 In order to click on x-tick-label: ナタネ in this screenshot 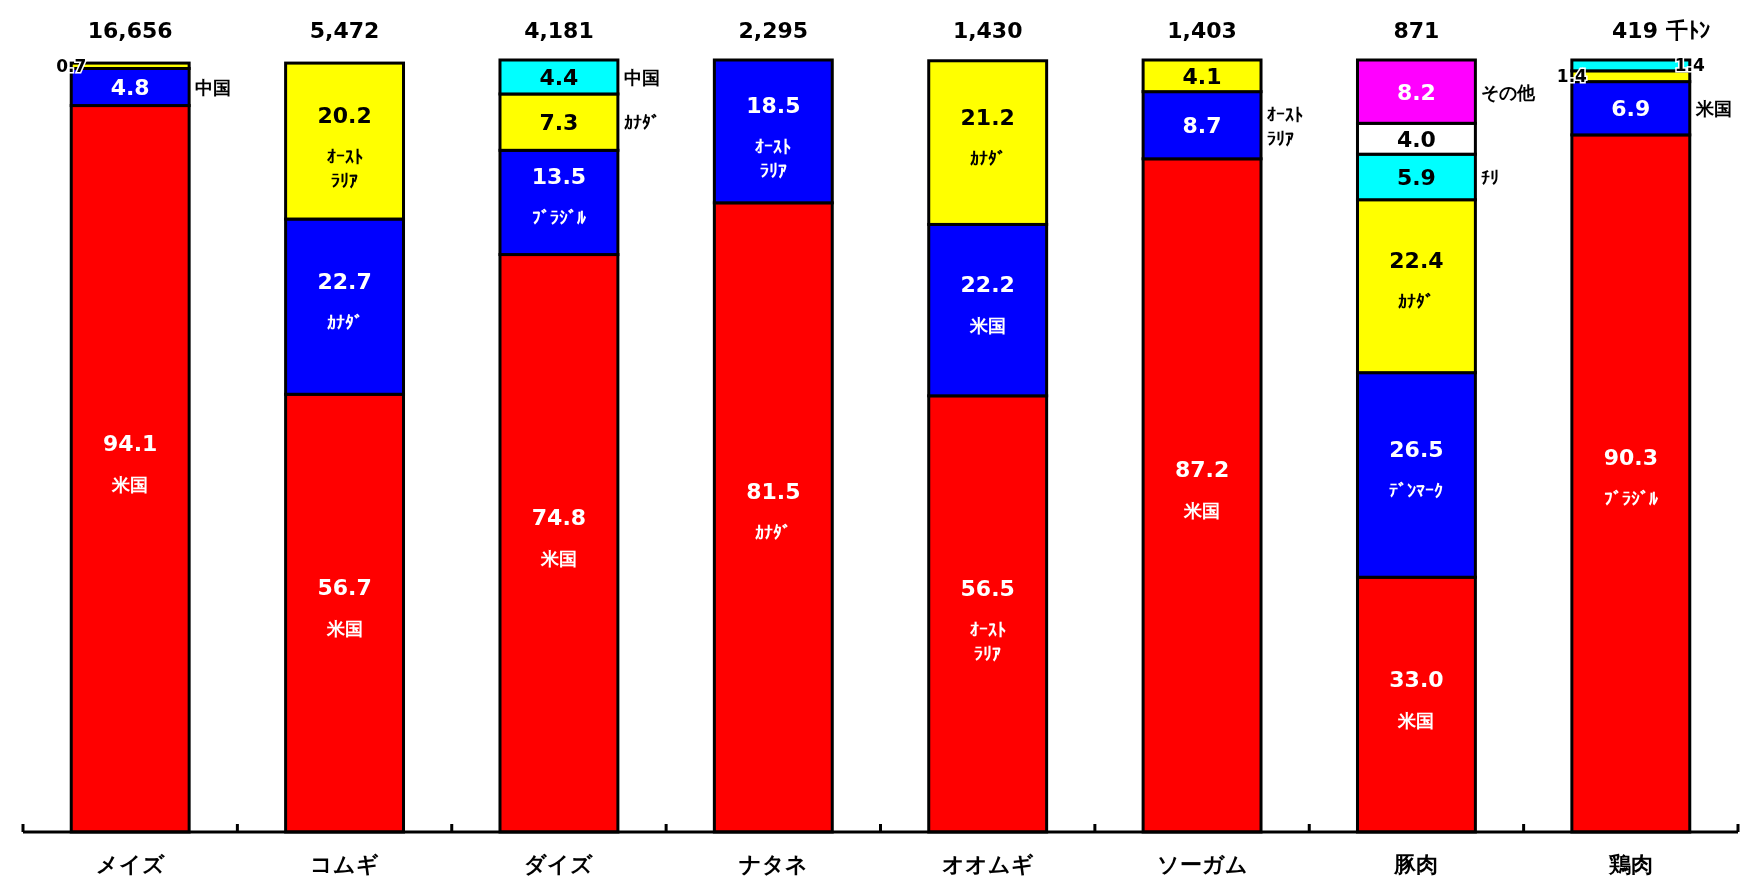, I will do `click(773, 864)`.